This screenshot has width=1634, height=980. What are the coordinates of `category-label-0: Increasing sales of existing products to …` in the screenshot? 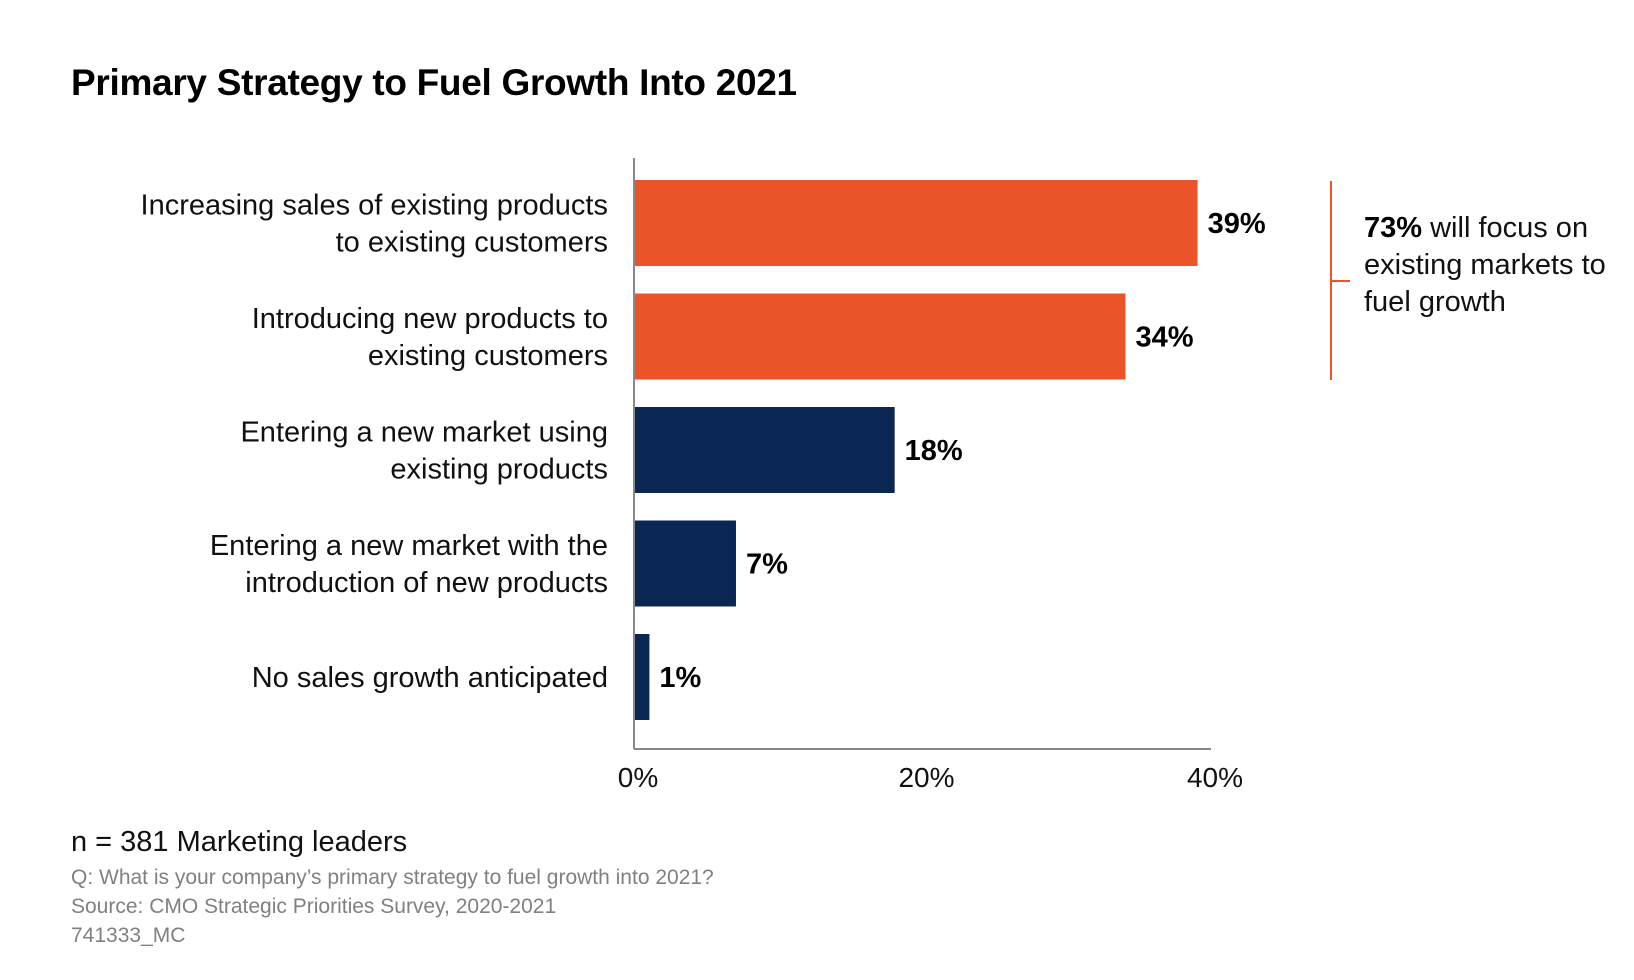 It's located at (374, 224).